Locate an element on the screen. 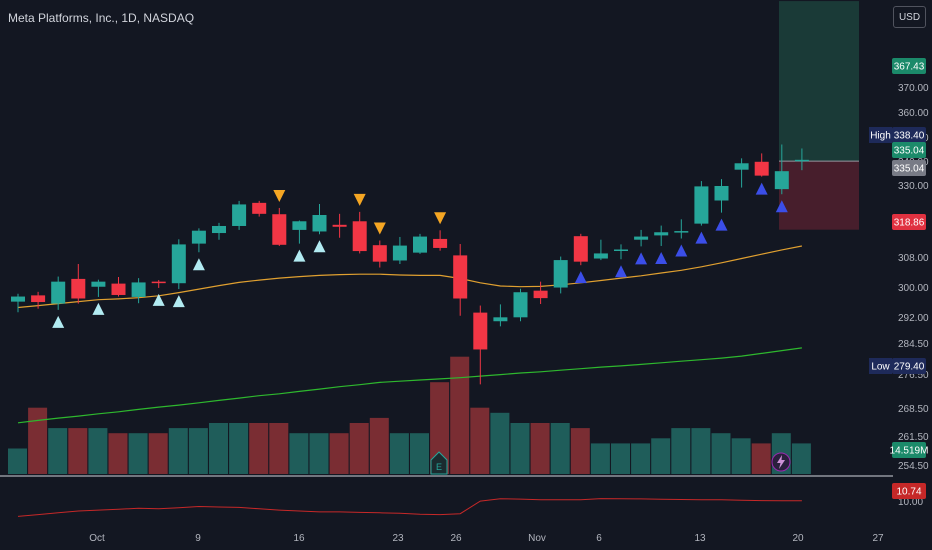 Image resolution: width=932 pixels, height=550 pixels. current-price-badge: 335.04 is located at coordinates (909, 151).